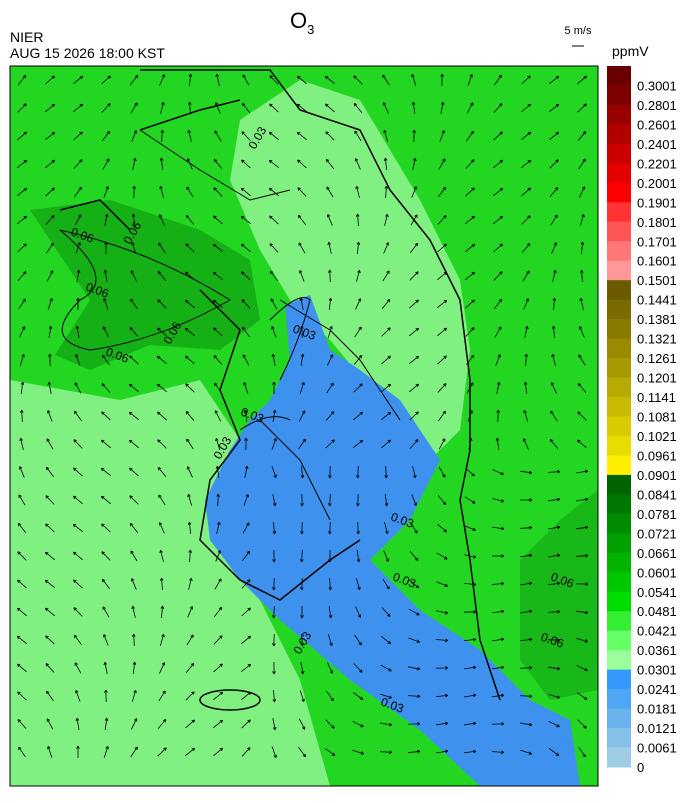  What do you see at coordinates (657, 85) in the screenshot?
I see `colorbar-label: 0.3001` at bounding box center [657, 85].